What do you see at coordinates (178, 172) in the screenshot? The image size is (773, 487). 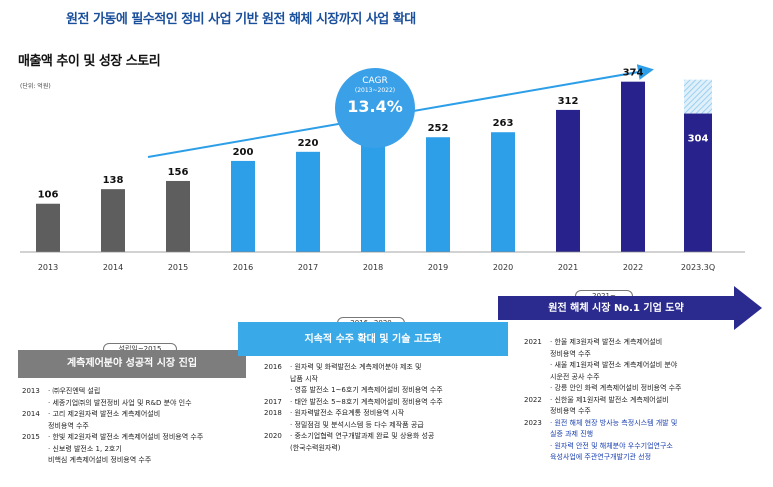 I see `bar-label-2015: 156` at bounding box center [178, 172].